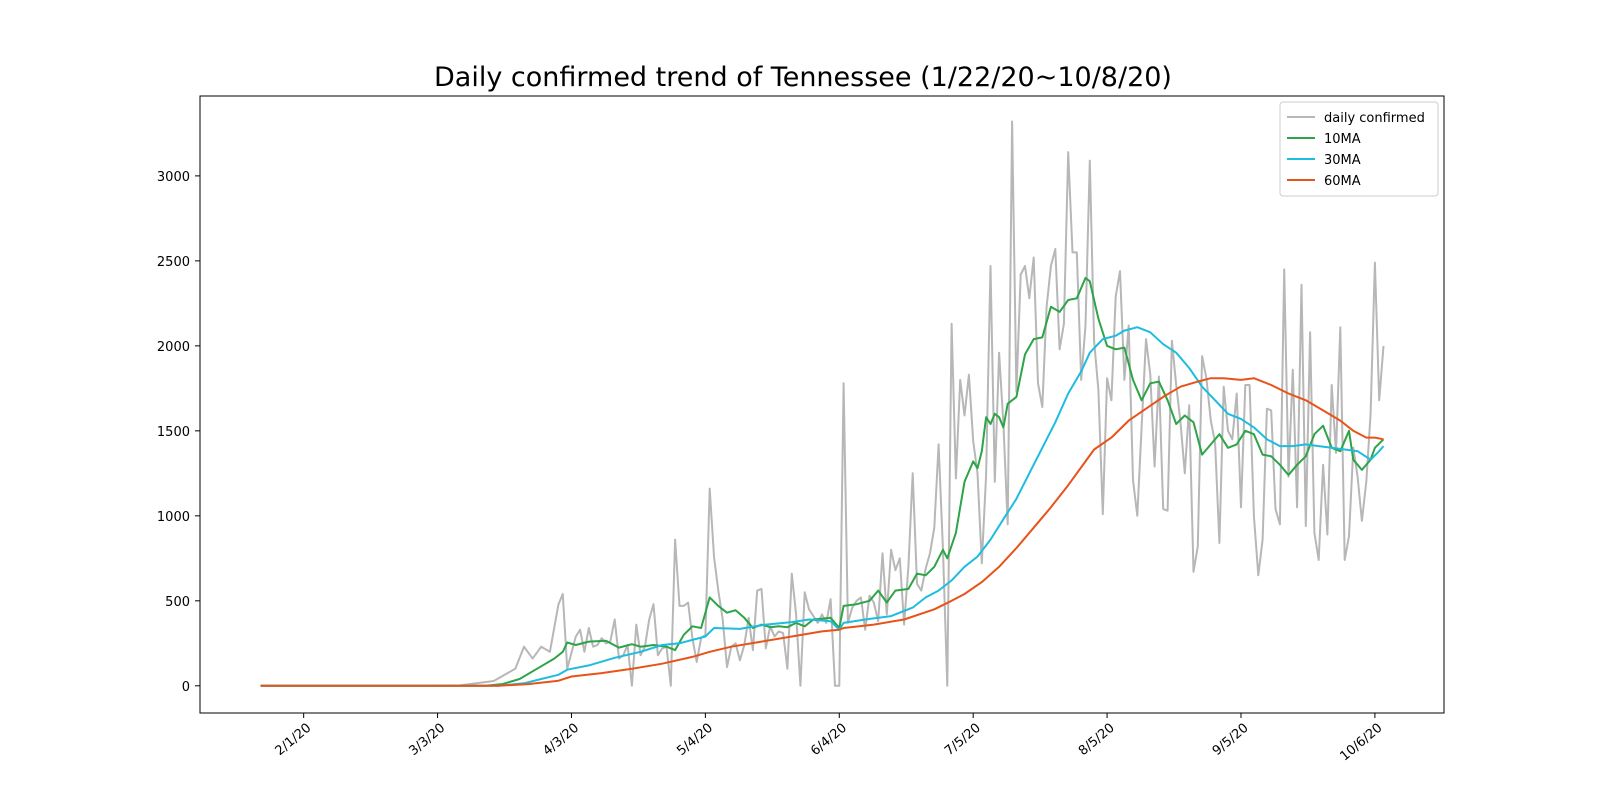  What do you see at coordinates (173, 177) in the screenshot?
I see `y-tick-label: 3000` at bounding box center [173, 177].